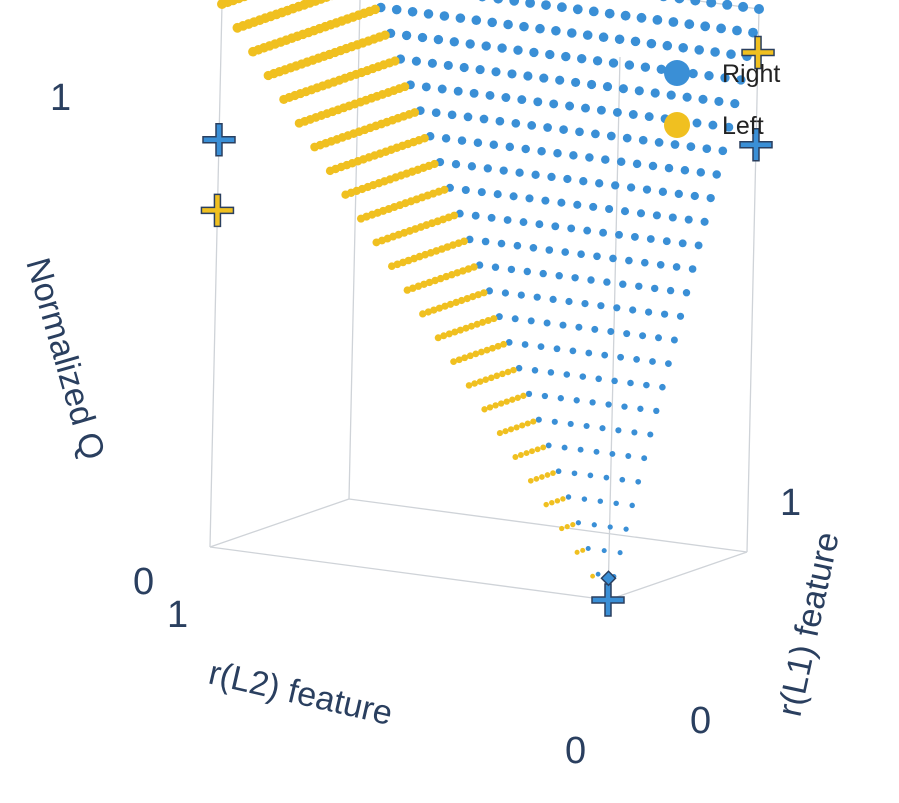 The width and height of the screenshot is (899, 803). Describe the element at coordinates (722, 100) in the screenshot. I see `legend: Right Left` at that location.